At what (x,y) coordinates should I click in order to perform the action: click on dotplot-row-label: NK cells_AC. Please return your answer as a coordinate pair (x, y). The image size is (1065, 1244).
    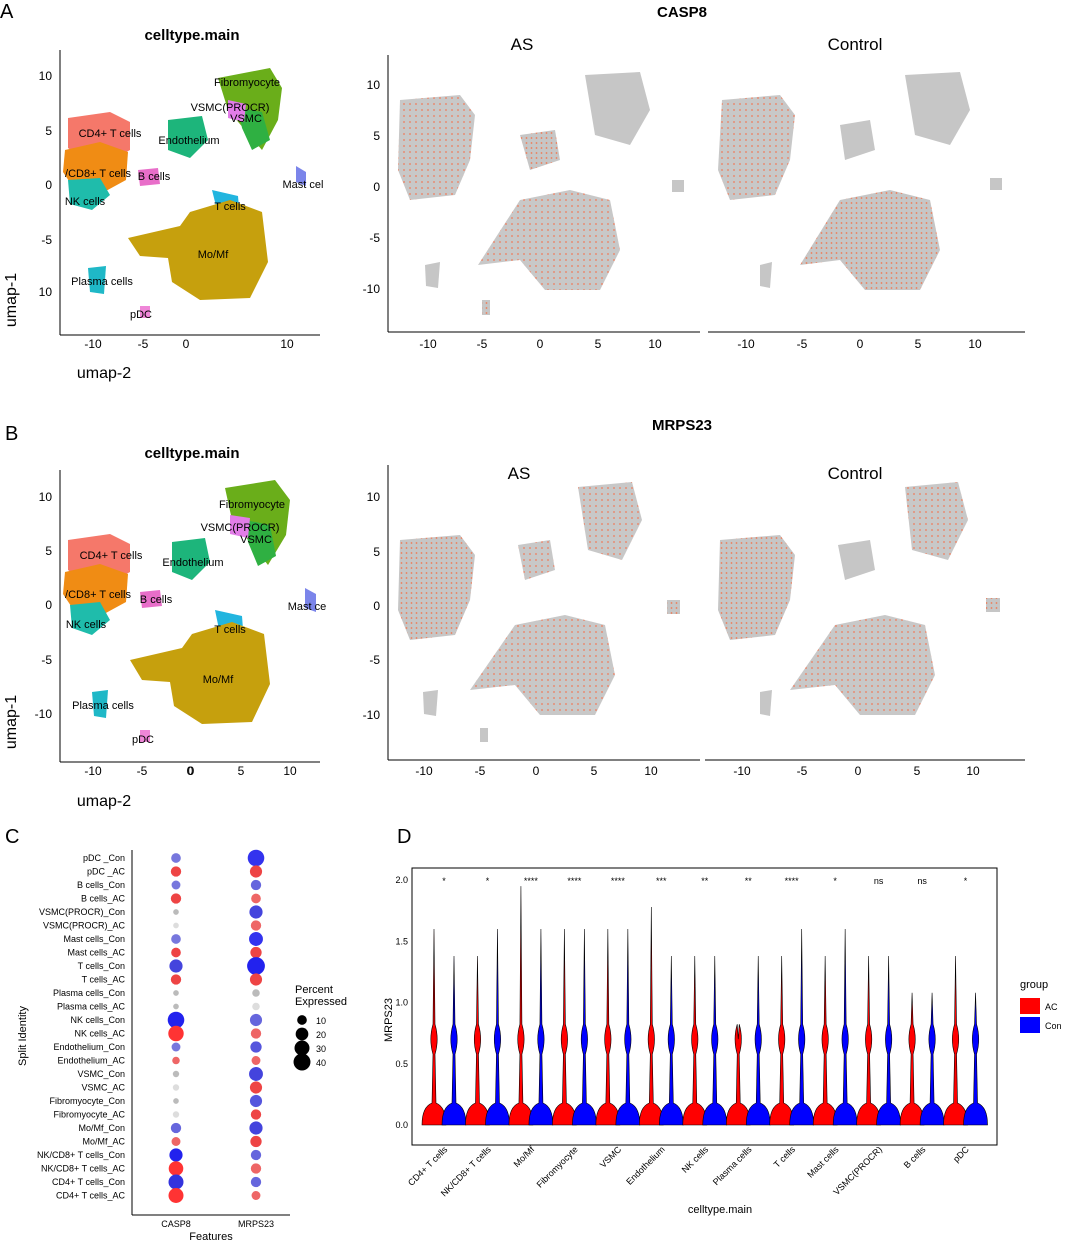
    Looking at the image, I should click on (99, 1034).